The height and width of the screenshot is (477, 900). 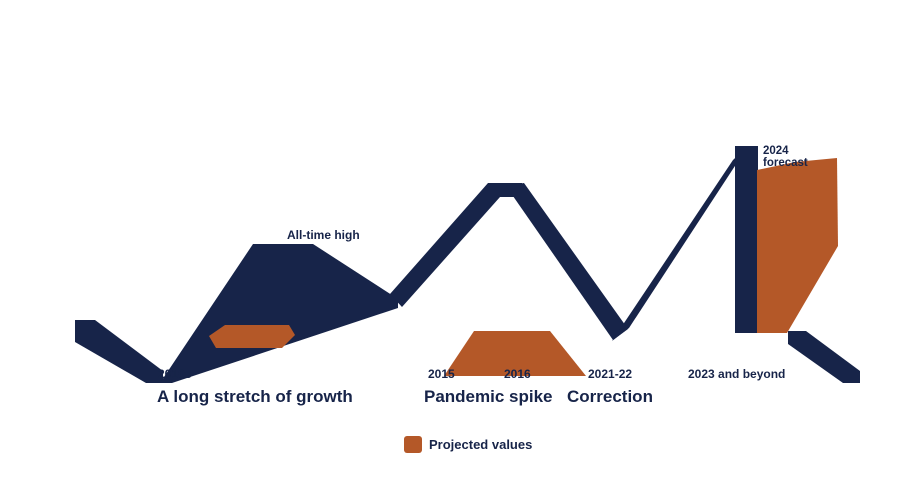 What do you see at coordinates (175, 374) in the screenshot?
I see `xaxis-year-1: 2010s` at bounding box center [175, 374].